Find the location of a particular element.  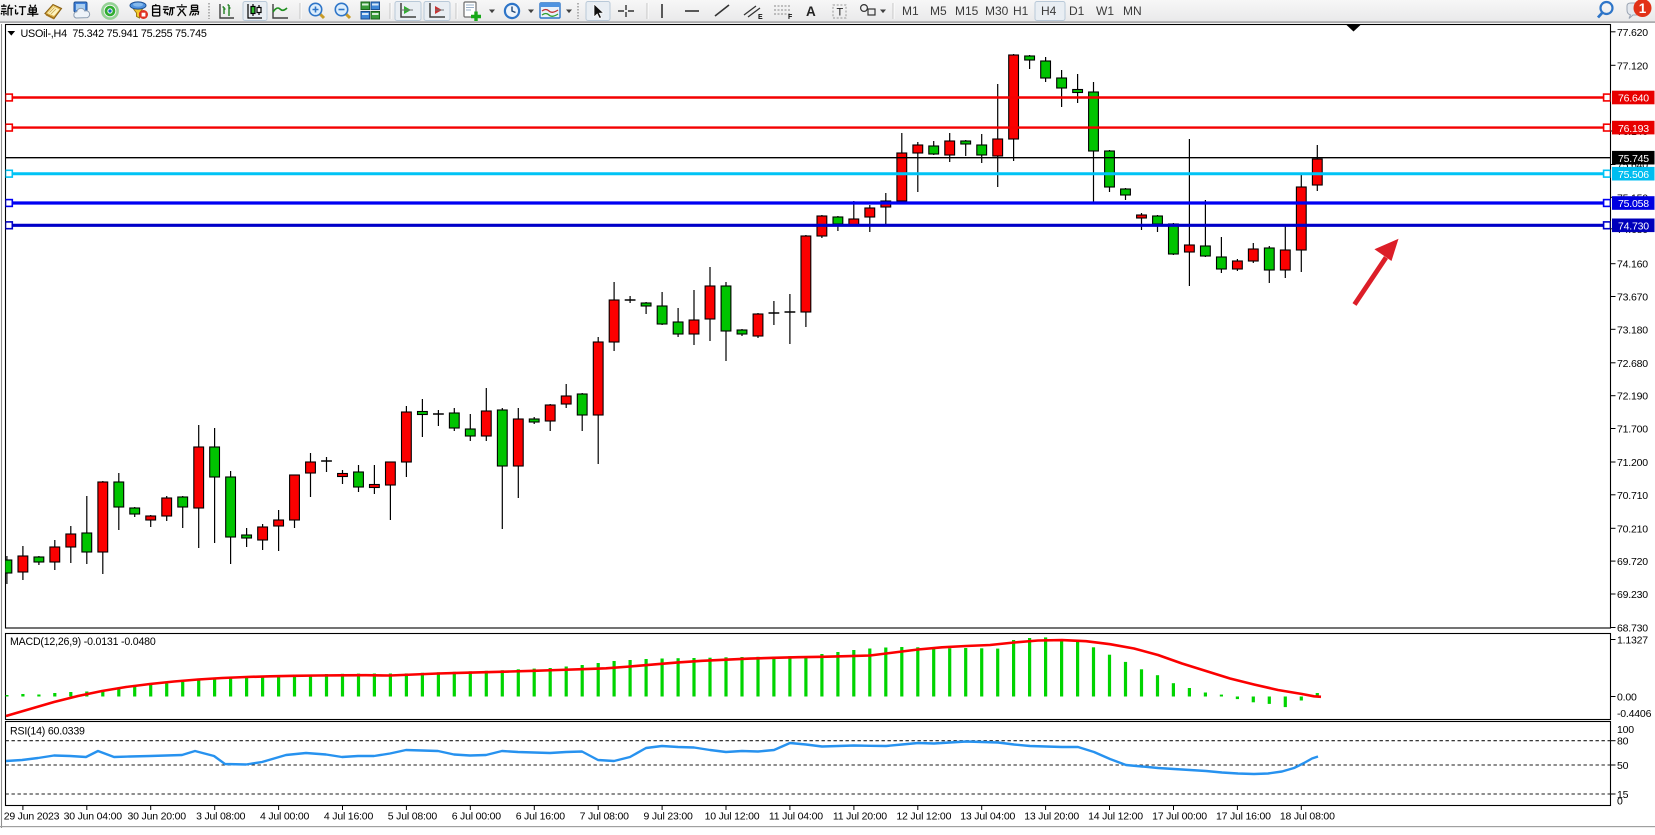

svg-text: 30 Jun 20:00 is located at coordinates (157, 817).